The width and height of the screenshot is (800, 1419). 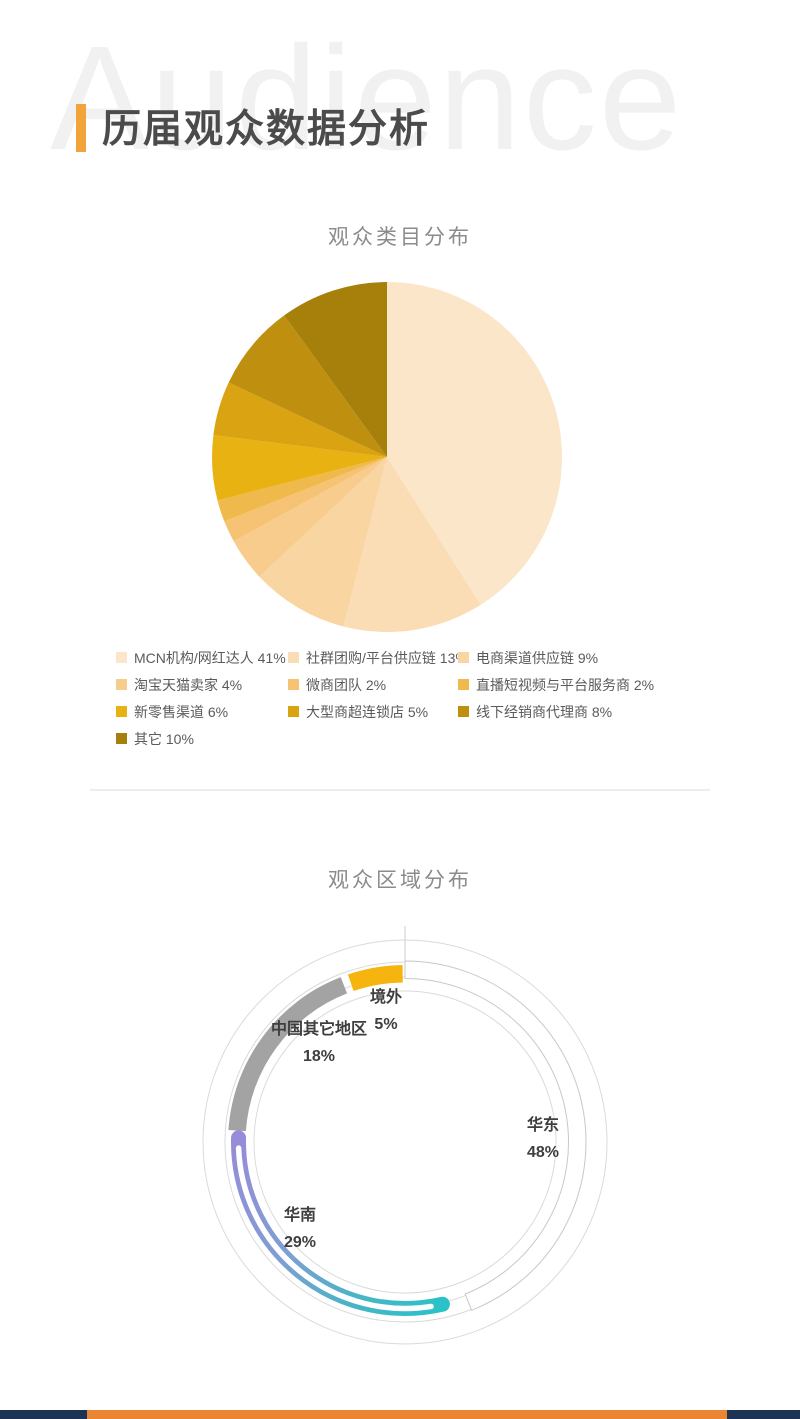 I want to click on bar-huadong, so click(x=495, y=1135).